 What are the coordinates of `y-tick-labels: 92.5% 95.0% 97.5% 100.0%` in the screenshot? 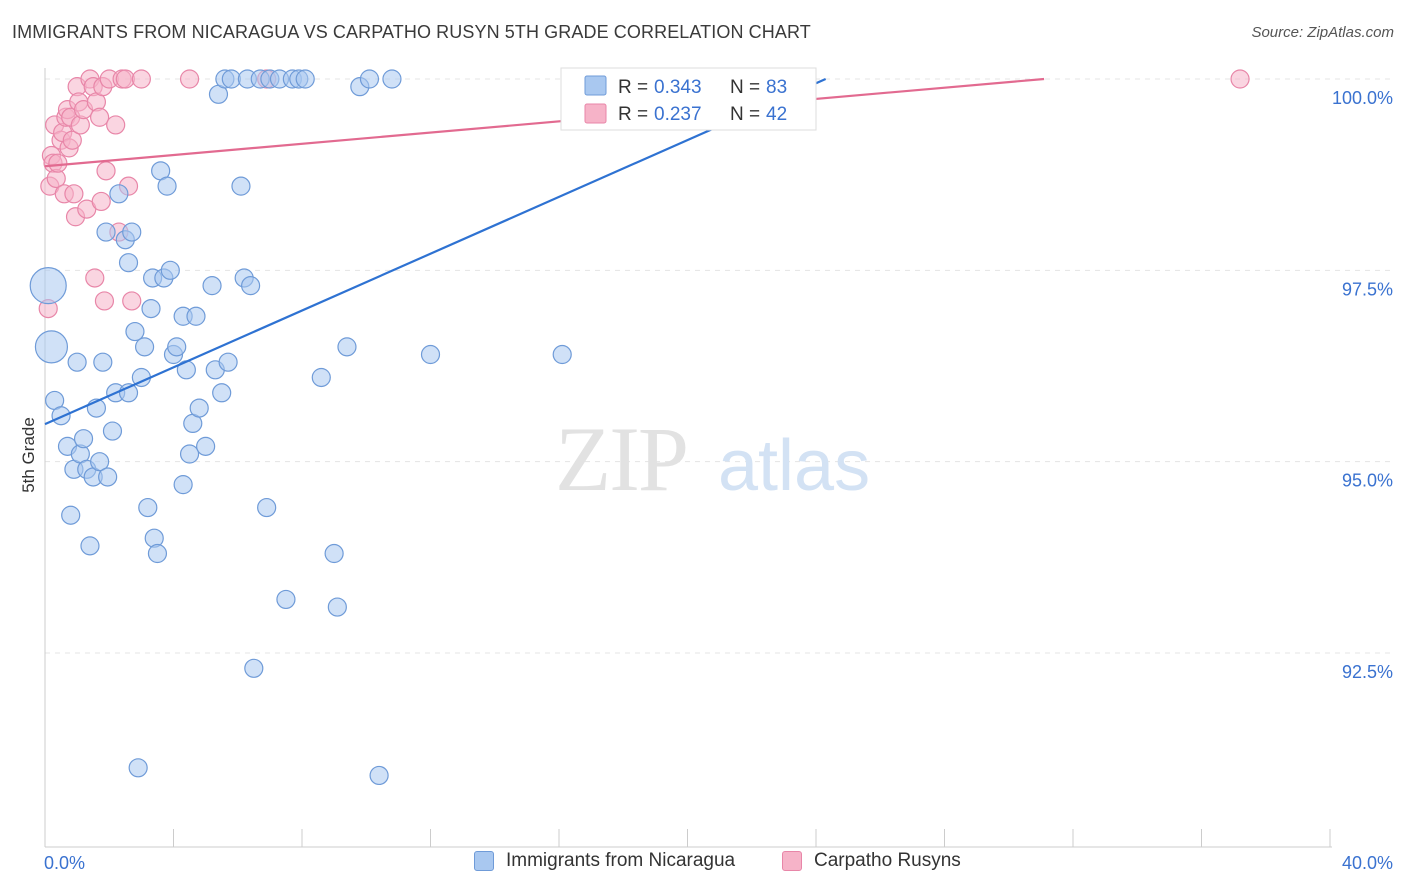 It's located at (1362, 385).